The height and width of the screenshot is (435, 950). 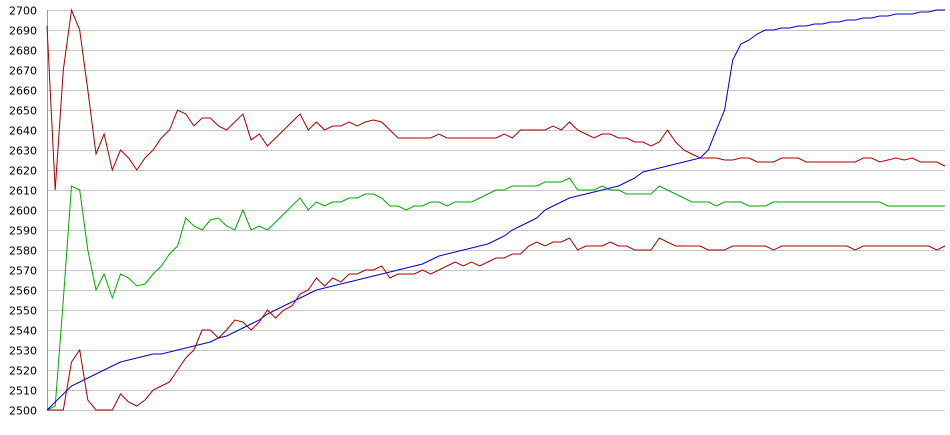 What do you see at coordinates (23, 271) in the screenshot?
I see `y-tick-label: 2570` at bounding box center [23, 271].